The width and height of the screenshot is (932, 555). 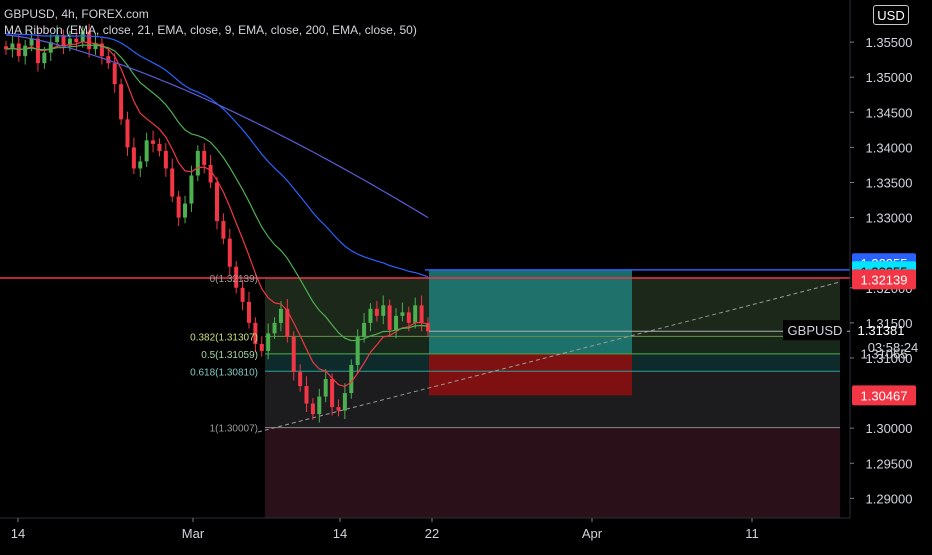 What do you see at coordinates (889, 182) in the screenshot?
I see `price-tick-label: 1.33500` at bounding box center [889, 182].